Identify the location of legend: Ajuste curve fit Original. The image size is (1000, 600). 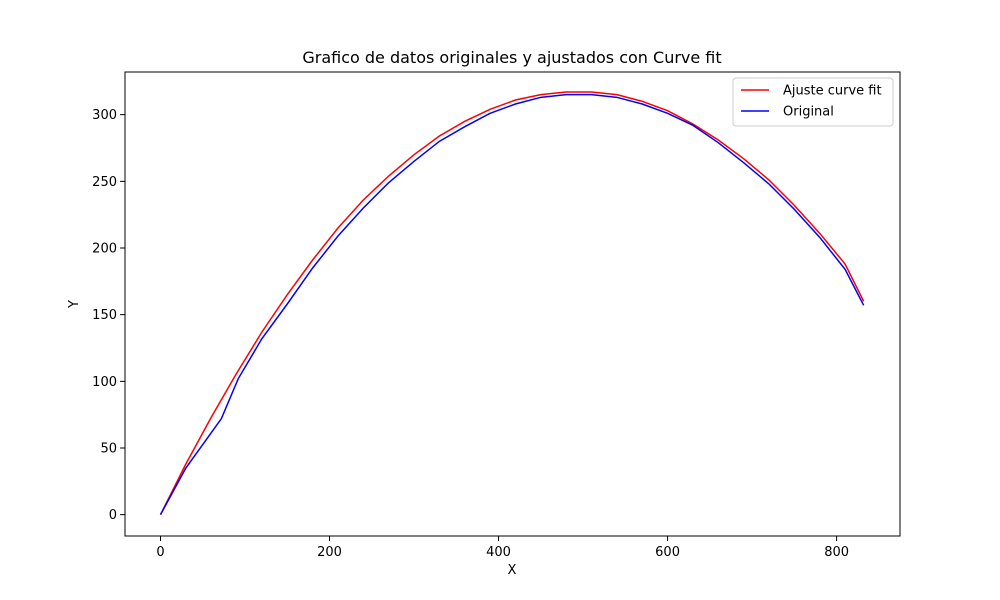
(813, 102).